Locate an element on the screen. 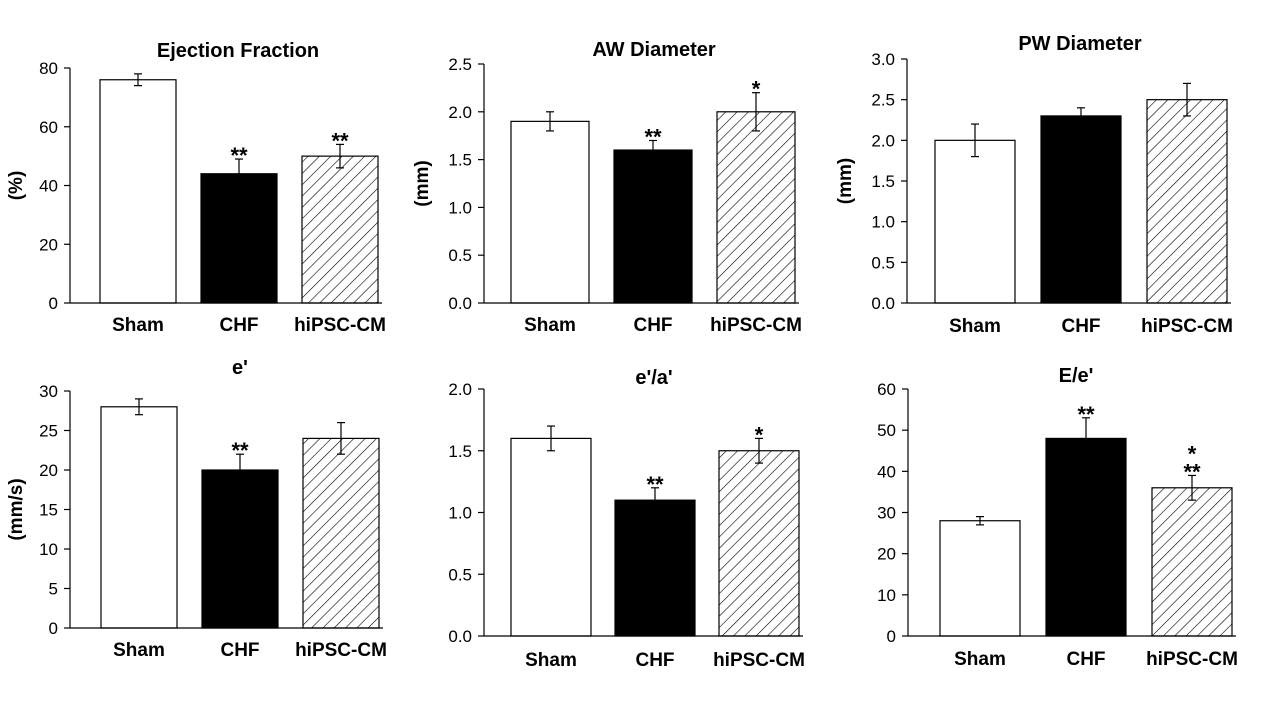 The width and height of the screenshot is (1280, 720). y-tick-label: 15 is located at coordinates (48, 510).